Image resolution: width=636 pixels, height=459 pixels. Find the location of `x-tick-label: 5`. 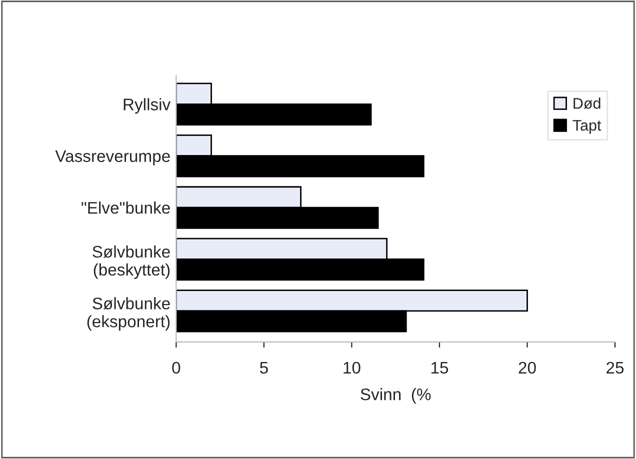

x-tick-label: 5 is located at coordinates (264, 368).